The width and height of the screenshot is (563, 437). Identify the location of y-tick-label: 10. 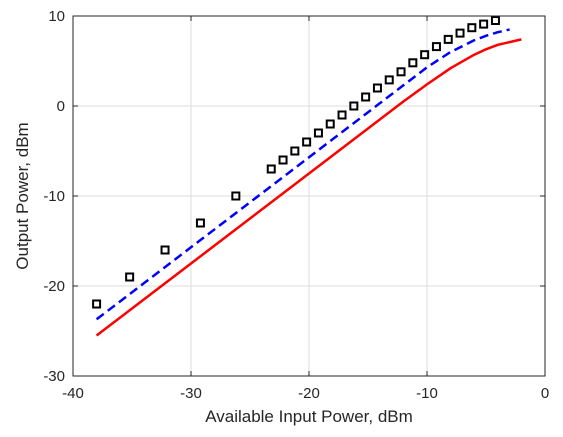
(56, 16).